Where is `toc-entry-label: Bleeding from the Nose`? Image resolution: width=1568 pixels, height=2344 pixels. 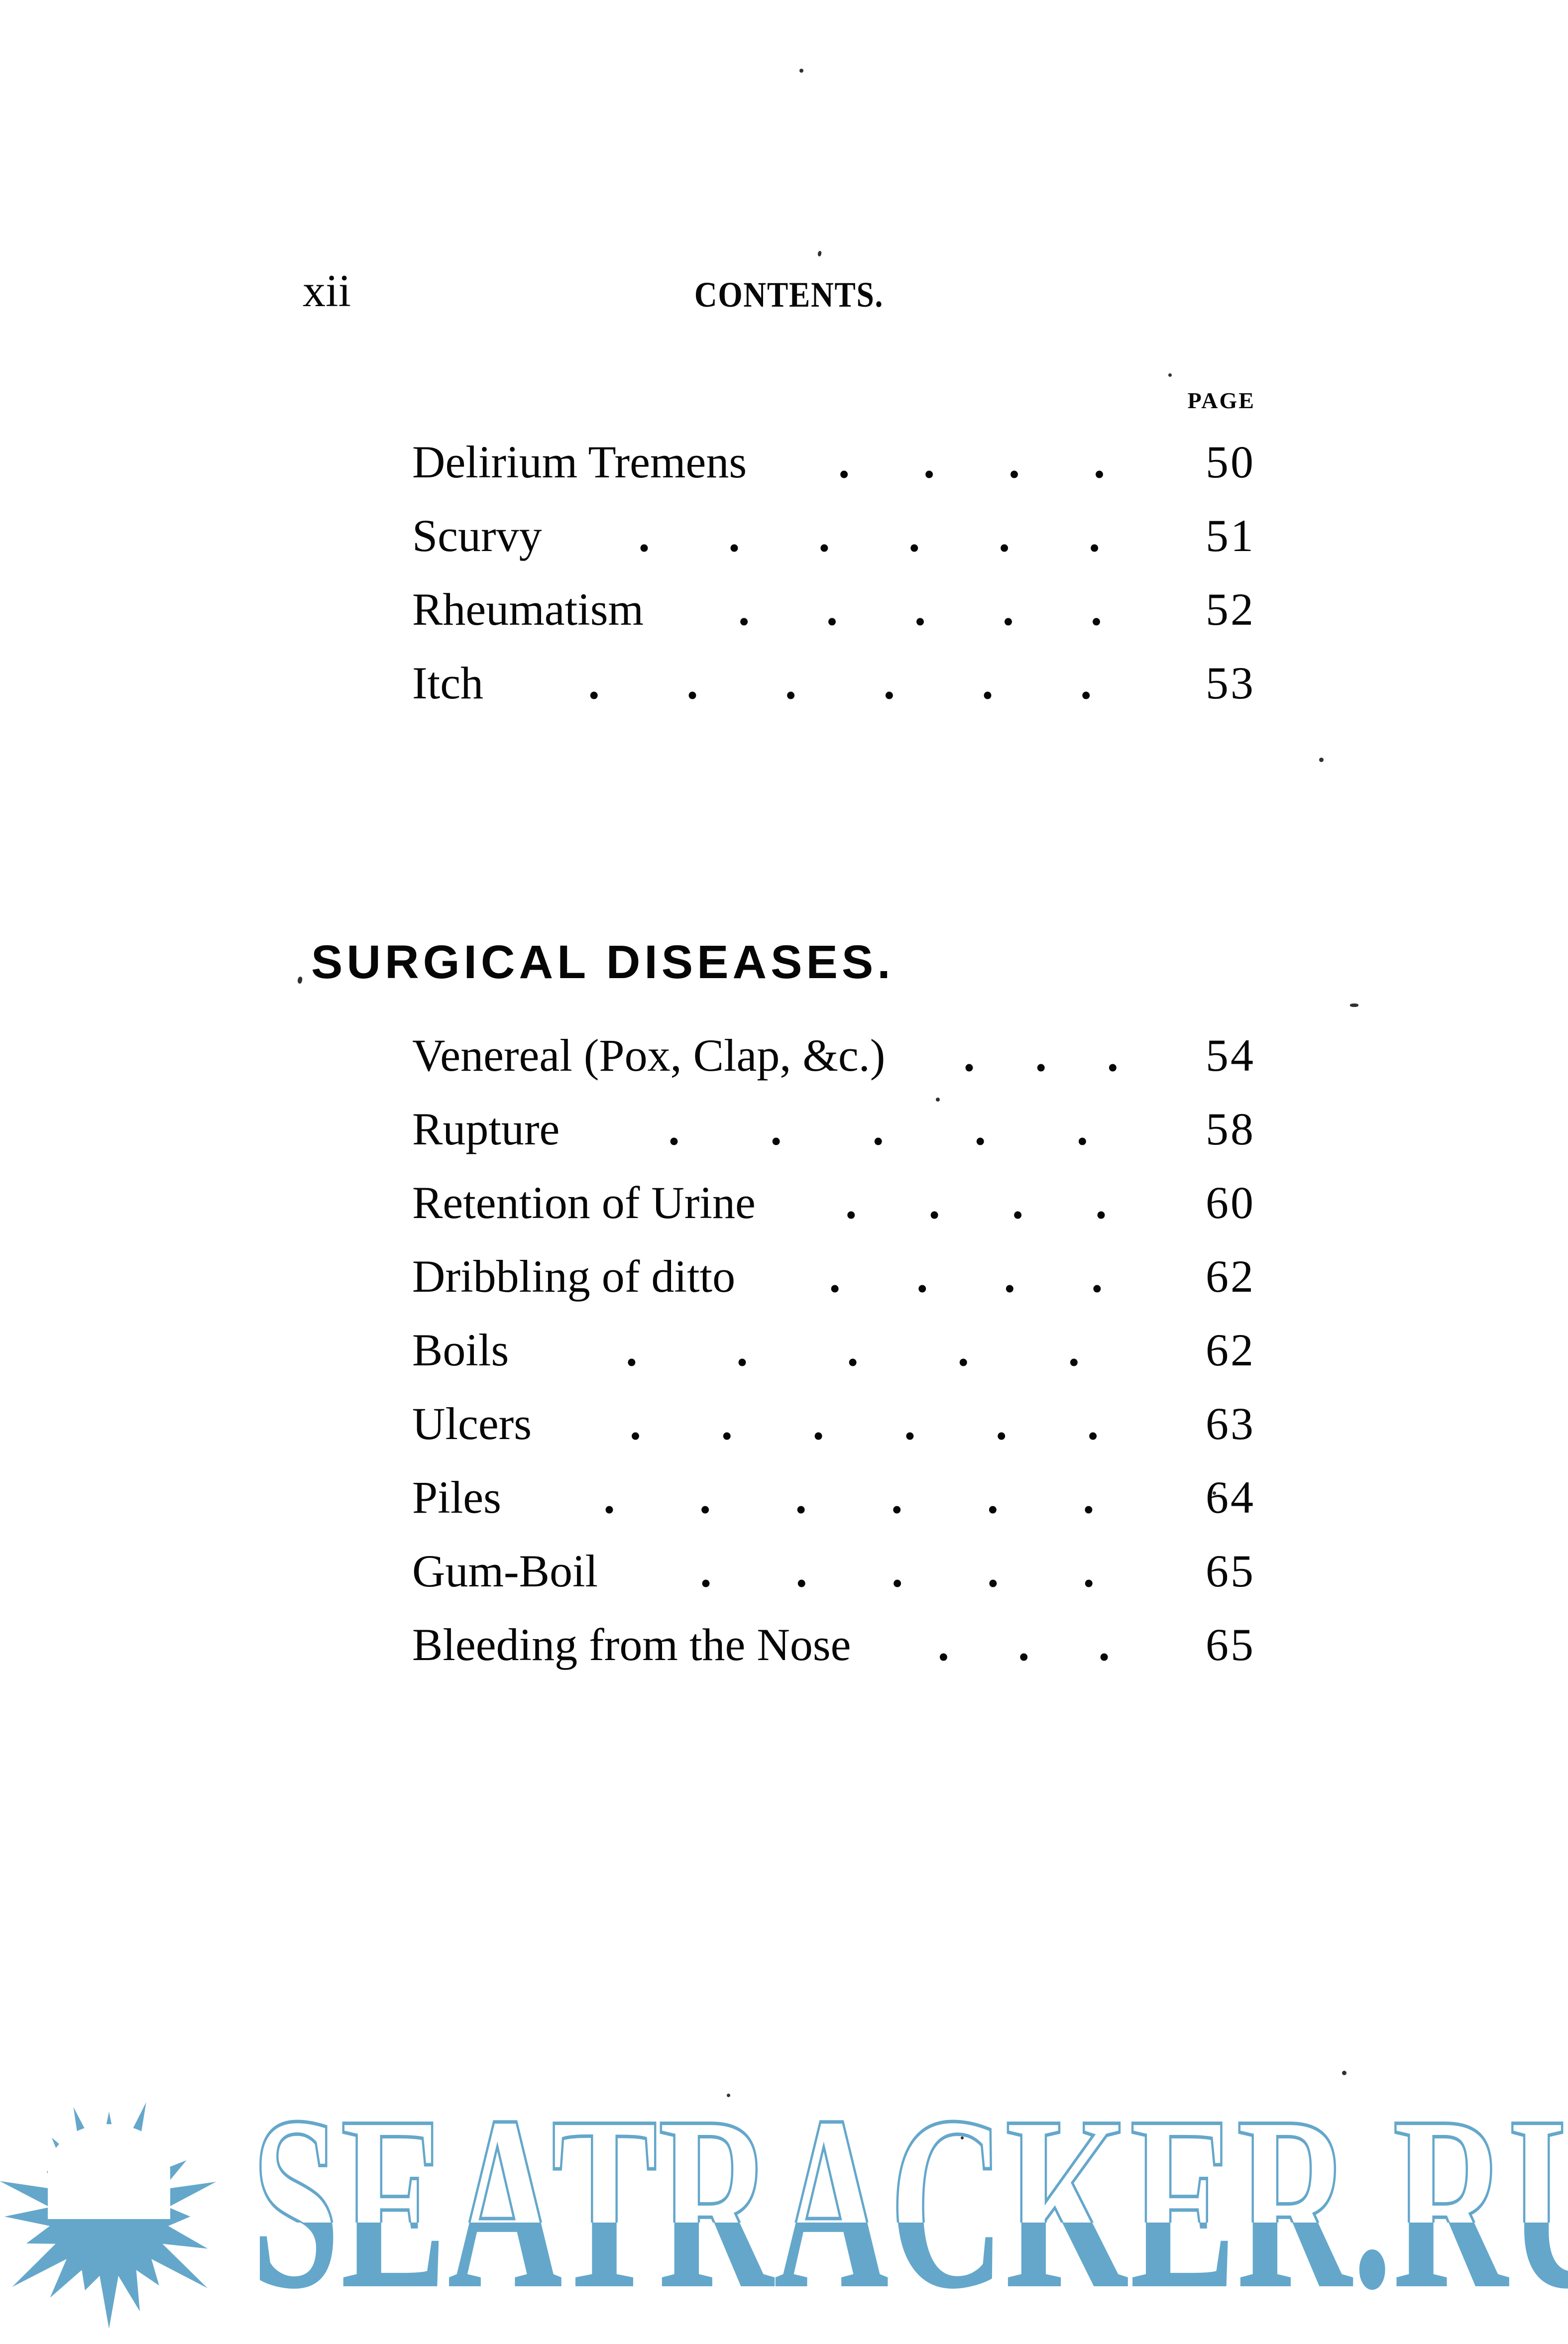
toc-entry-label: Bleeding from the Nose is located at coordinates (631, 1644).